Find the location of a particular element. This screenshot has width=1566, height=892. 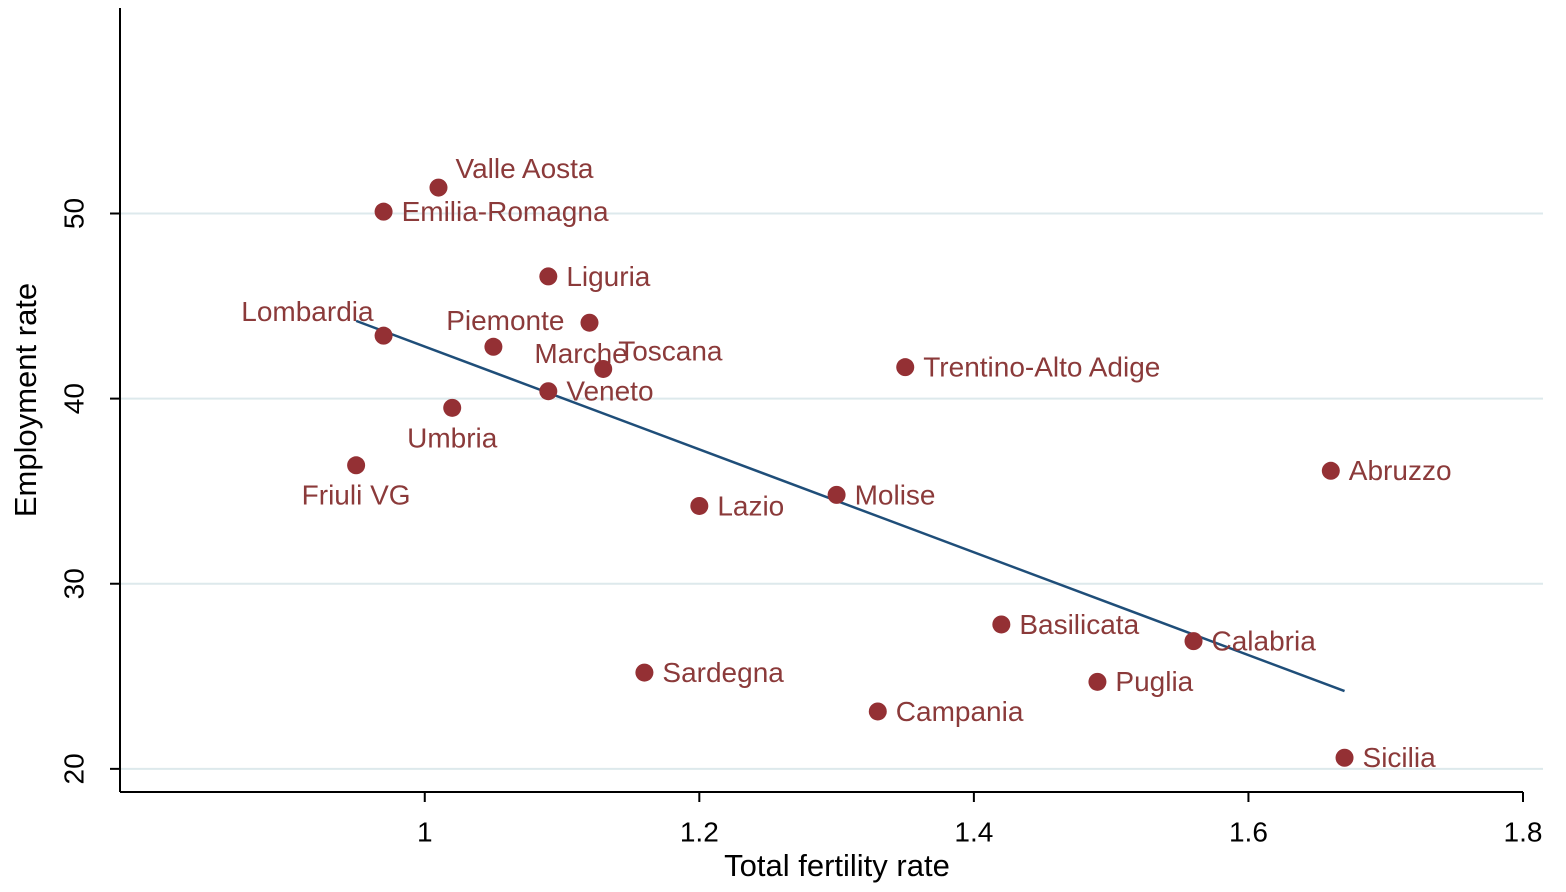

point-label: Friuli VG is located at coordinates (356, 495).